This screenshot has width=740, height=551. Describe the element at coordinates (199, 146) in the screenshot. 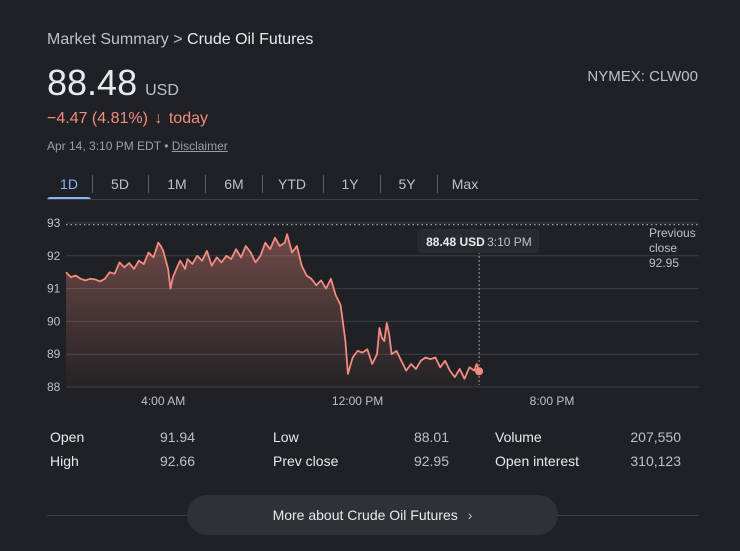

I see `disclaimer-link: Disclaimer` at that location.